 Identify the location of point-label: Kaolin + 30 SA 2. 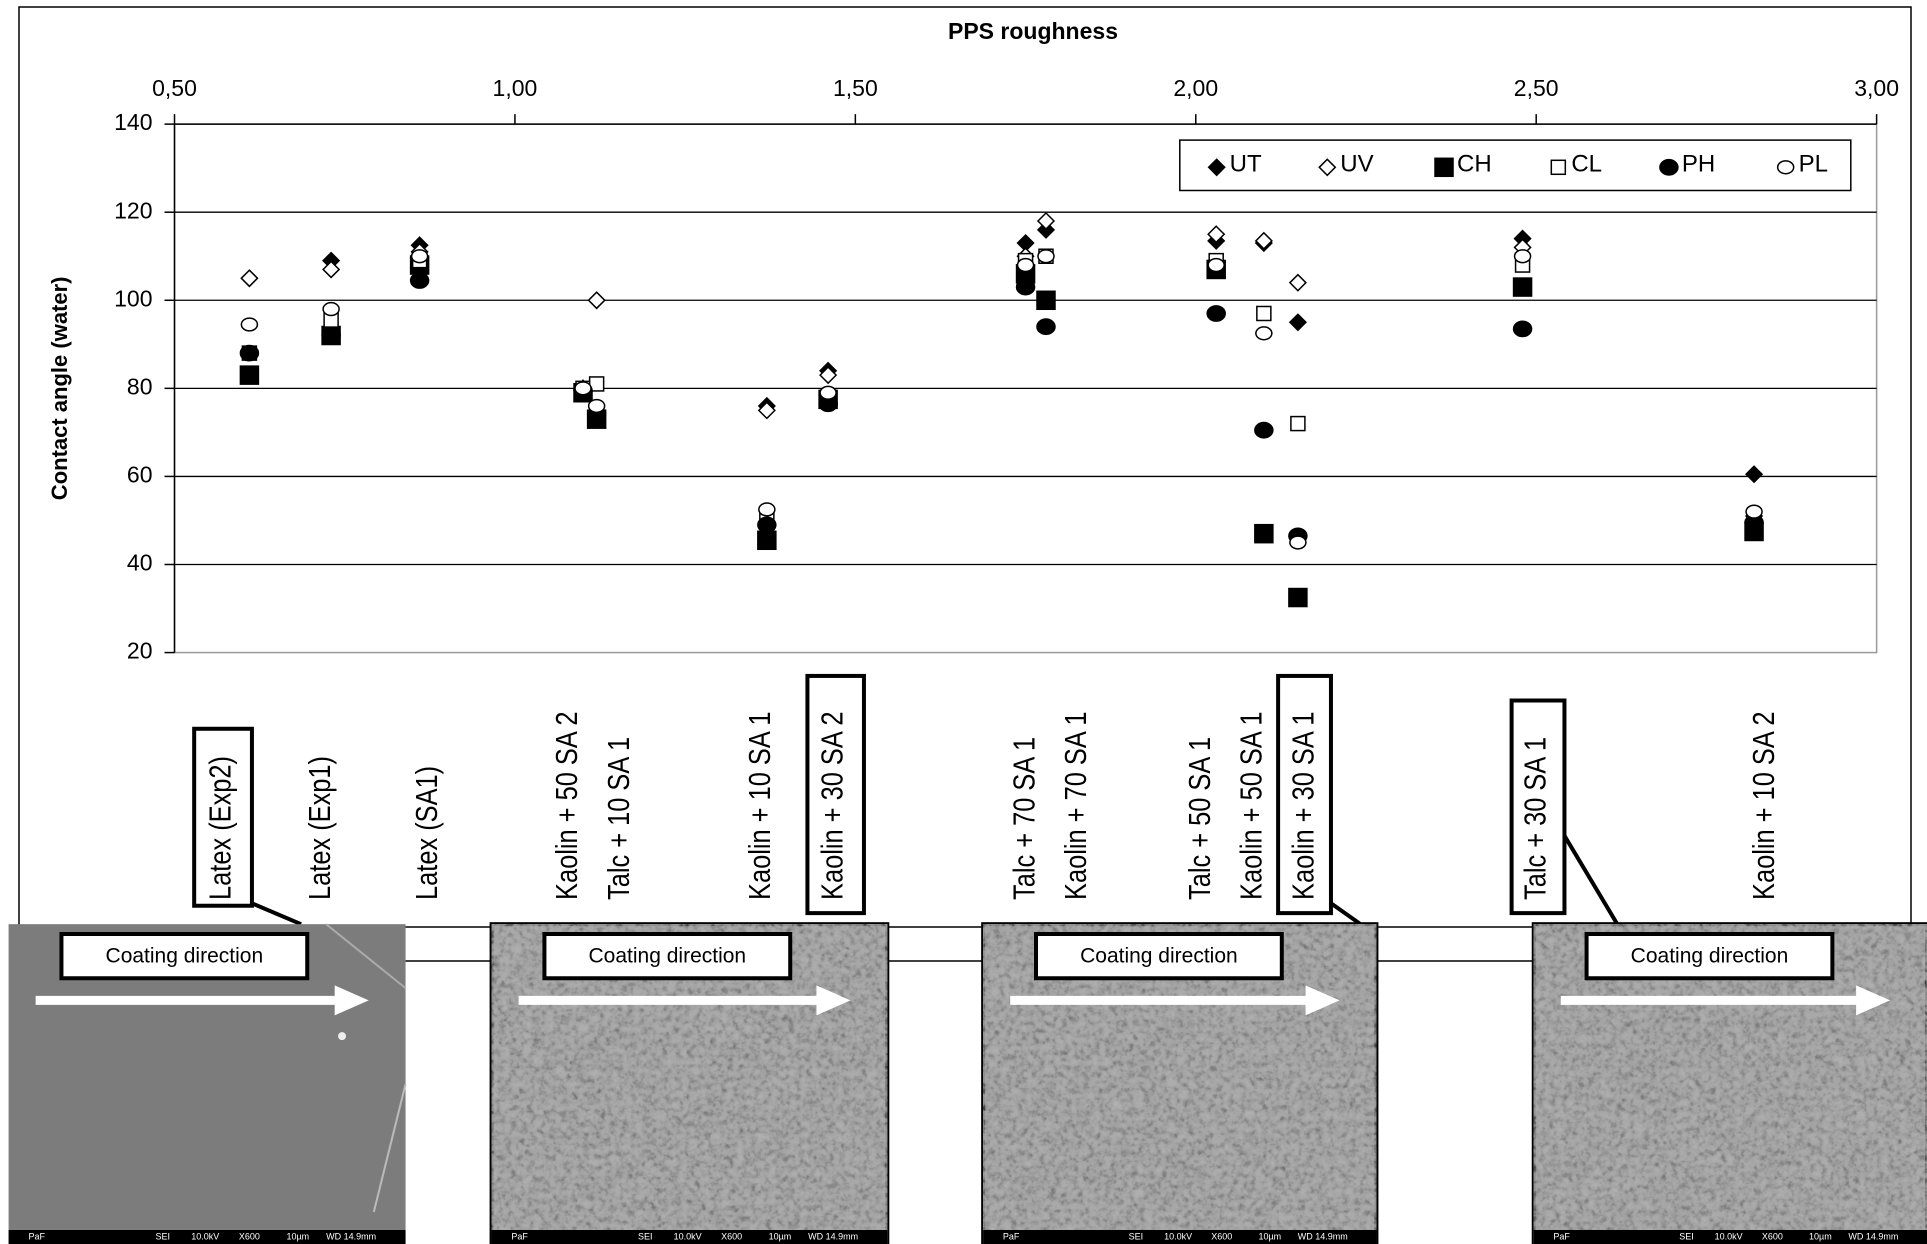
(832, 805).